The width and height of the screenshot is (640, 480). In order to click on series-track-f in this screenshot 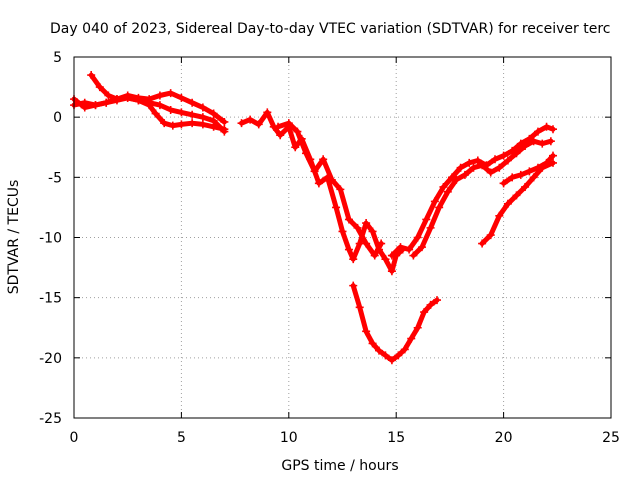, I will do `click(472, 191)`.